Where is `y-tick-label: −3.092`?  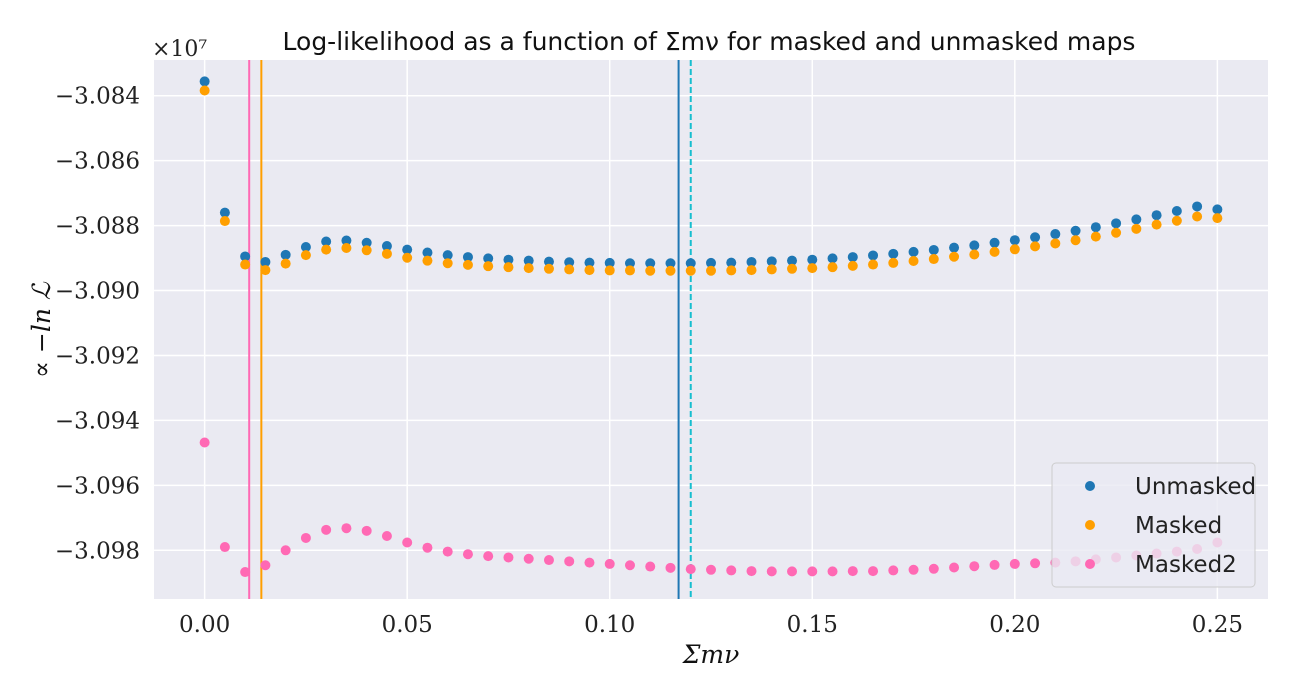
y-tick-label: −3.092 is located at coordinates (97, 356).